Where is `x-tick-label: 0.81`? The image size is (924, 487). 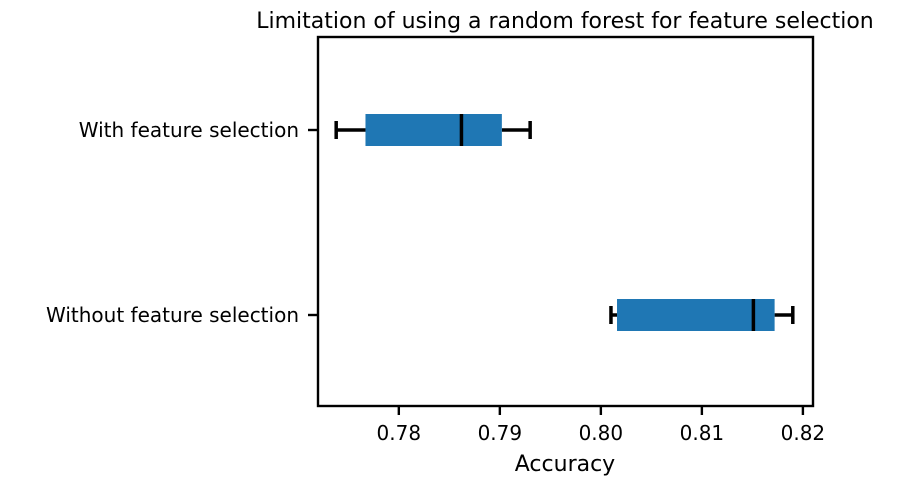 x-tick-label: 0.81 is located at coordinates (702, 433).